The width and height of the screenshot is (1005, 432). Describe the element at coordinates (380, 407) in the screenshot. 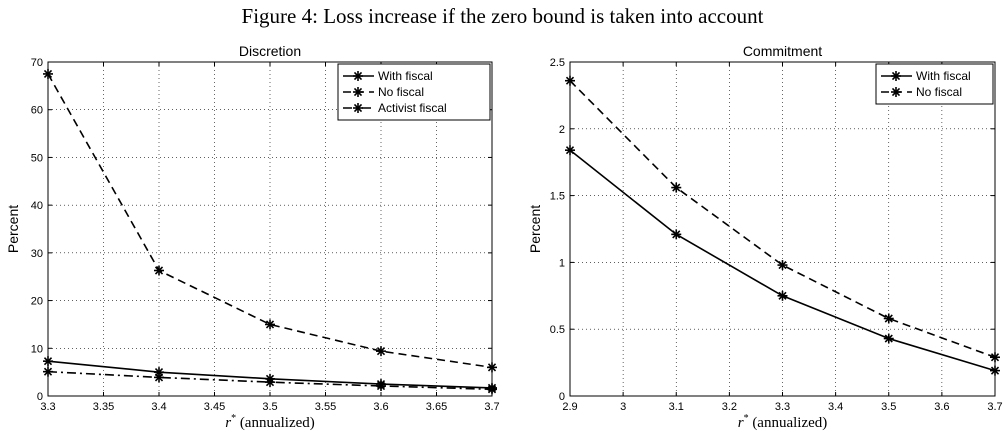

I see `x-tick-label: 3.6` at that location.